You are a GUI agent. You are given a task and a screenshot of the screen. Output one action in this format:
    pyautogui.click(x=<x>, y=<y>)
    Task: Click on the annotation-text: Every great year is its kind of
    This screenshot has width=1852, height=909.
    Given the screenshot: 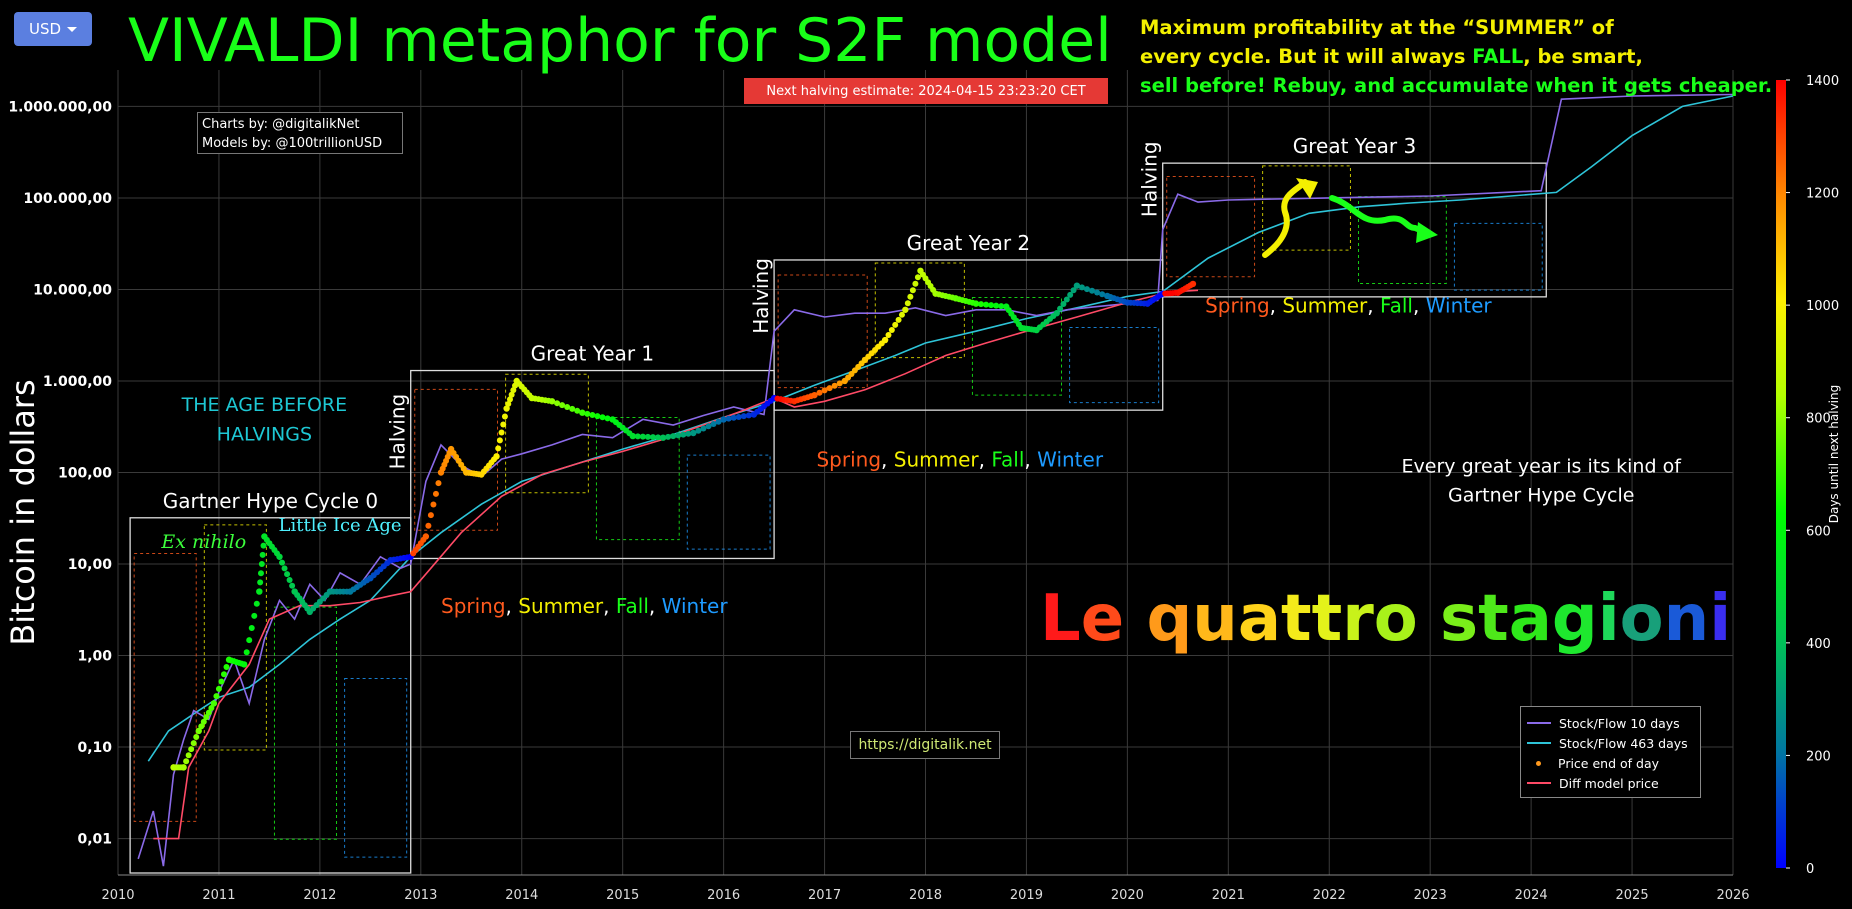 What is the action you would take?
    pyautogui.click(x=1542, y=467)
    